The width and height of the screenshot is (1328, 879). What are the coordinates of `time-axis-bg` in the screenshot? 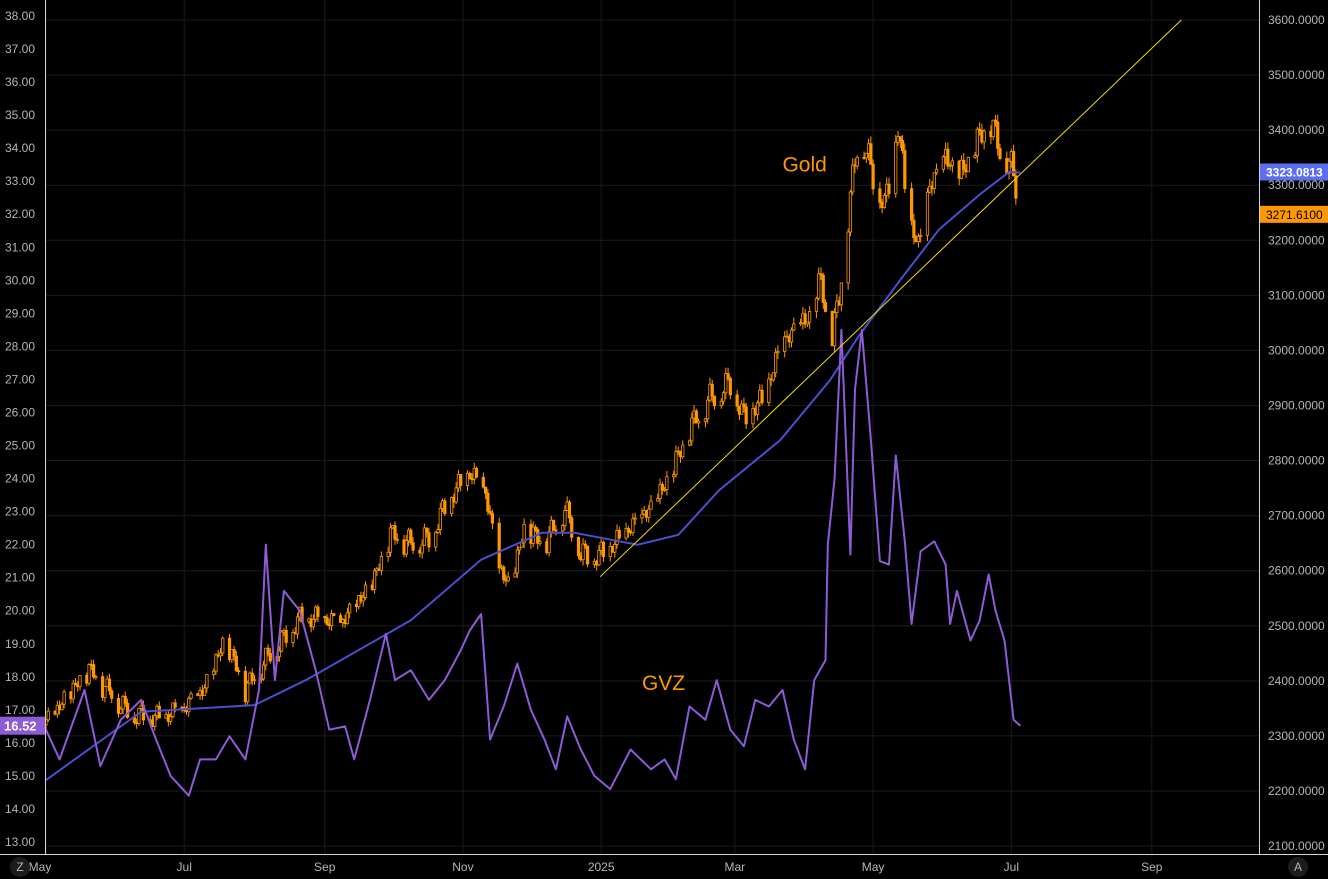 It's located at (664, 866).